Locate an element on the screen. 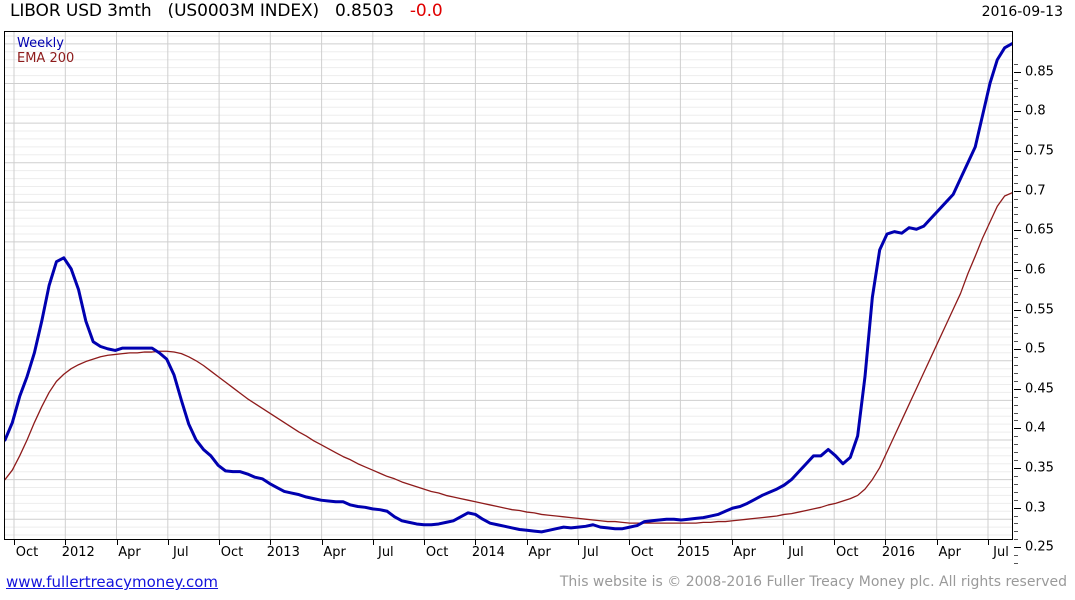 The image size is (1075, 600). y-tick-label: 0.45 is located at coordinates (1039, 389).